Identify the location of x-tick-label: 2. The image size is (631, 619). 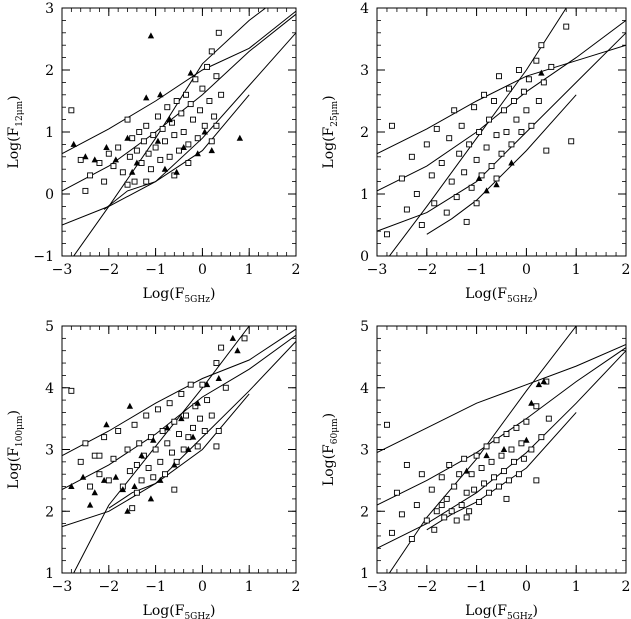
(296, 587).